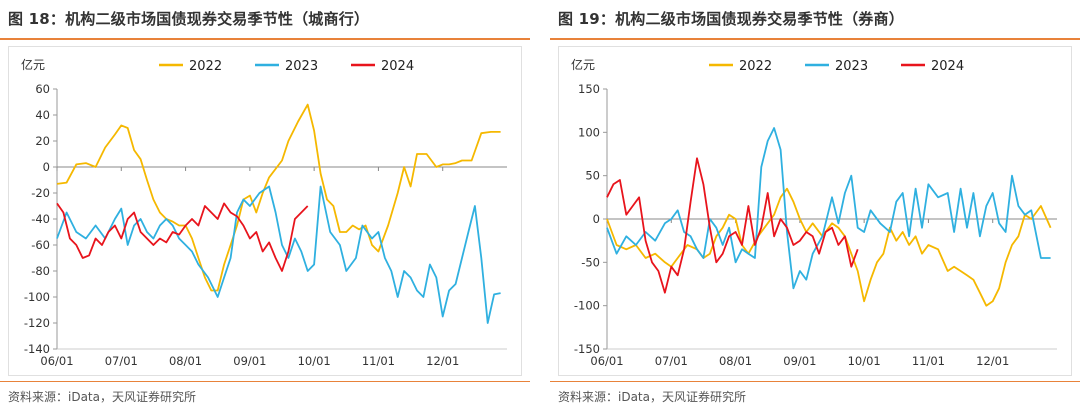 The image size is (1080, 420). Describe the element at coordinates (587, 349) in the screenshot. I see `y-tick-label: -150` at that location.